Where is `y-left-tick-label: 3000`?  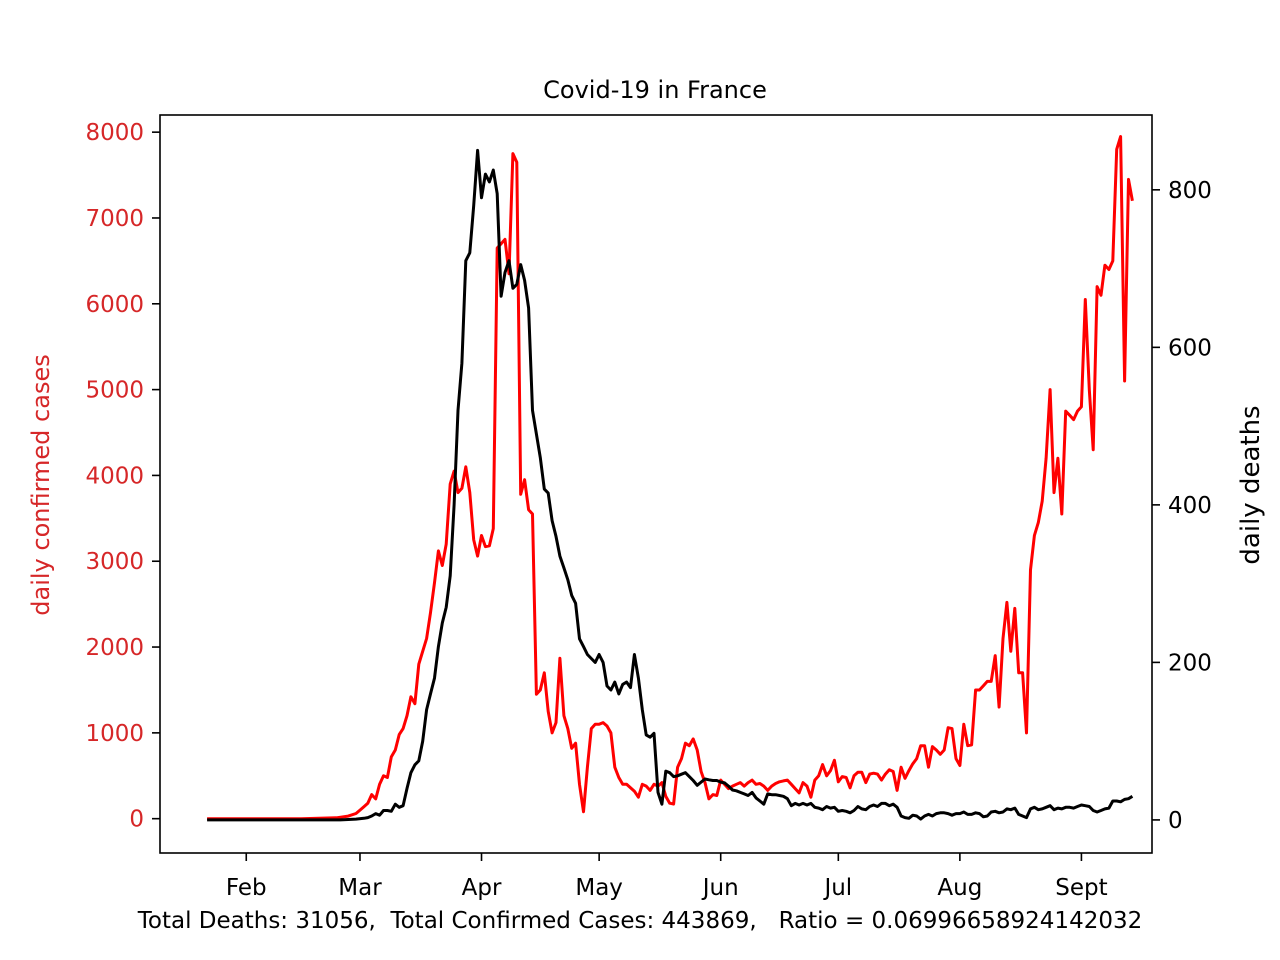 y-left-tick-label: 3000 is located at coordinates (114, 562).